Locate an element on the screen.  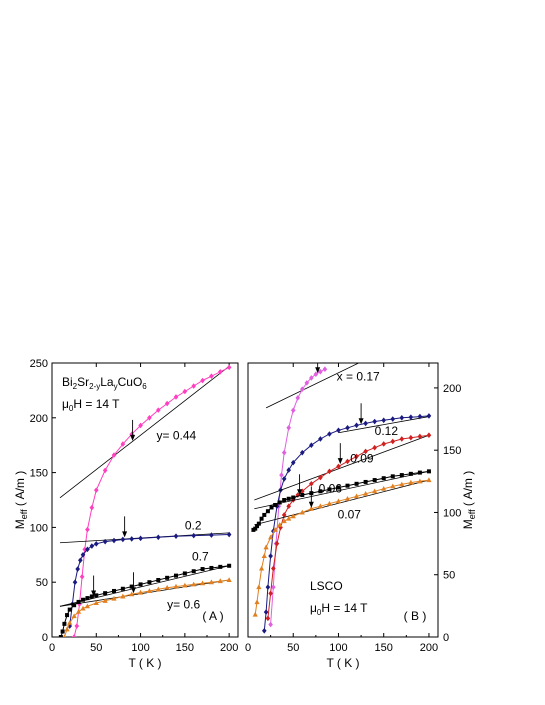
panel-tag: ( A ) is located at coordinates (212, 616).